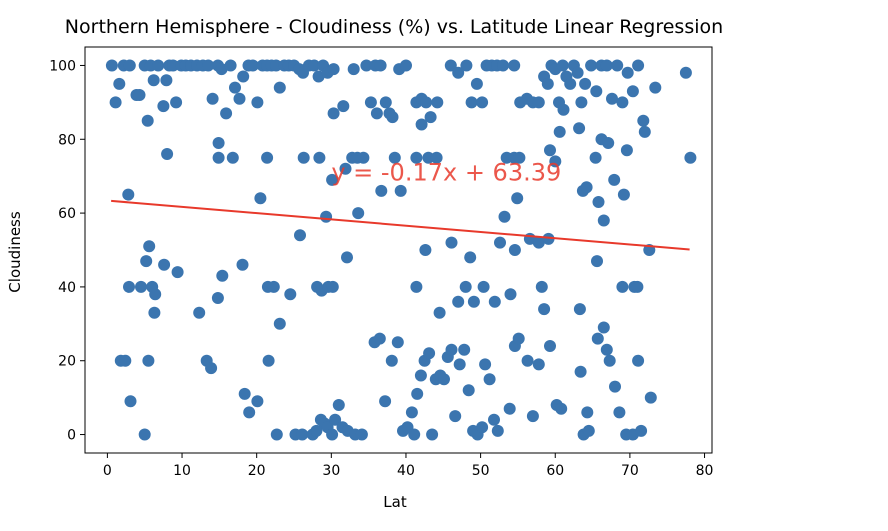 The image size is (888, 531). I want to click on x-tick-label: 10, so click(182, 471).